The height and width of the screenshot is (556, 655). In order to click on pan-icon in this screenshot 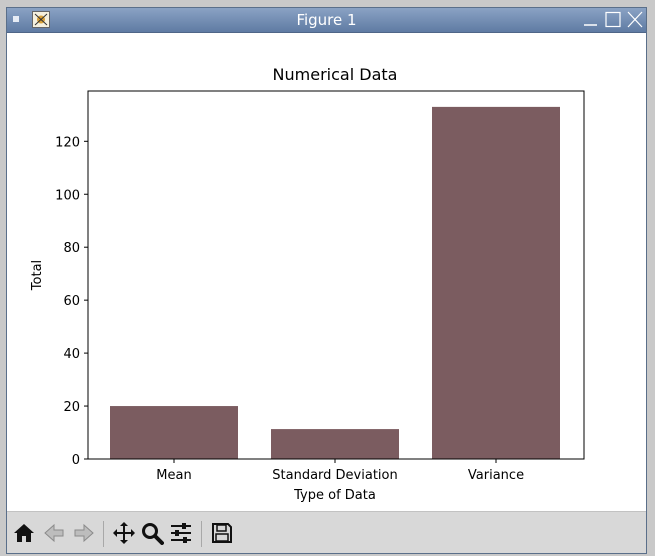, I will do `click(124, 533)`.